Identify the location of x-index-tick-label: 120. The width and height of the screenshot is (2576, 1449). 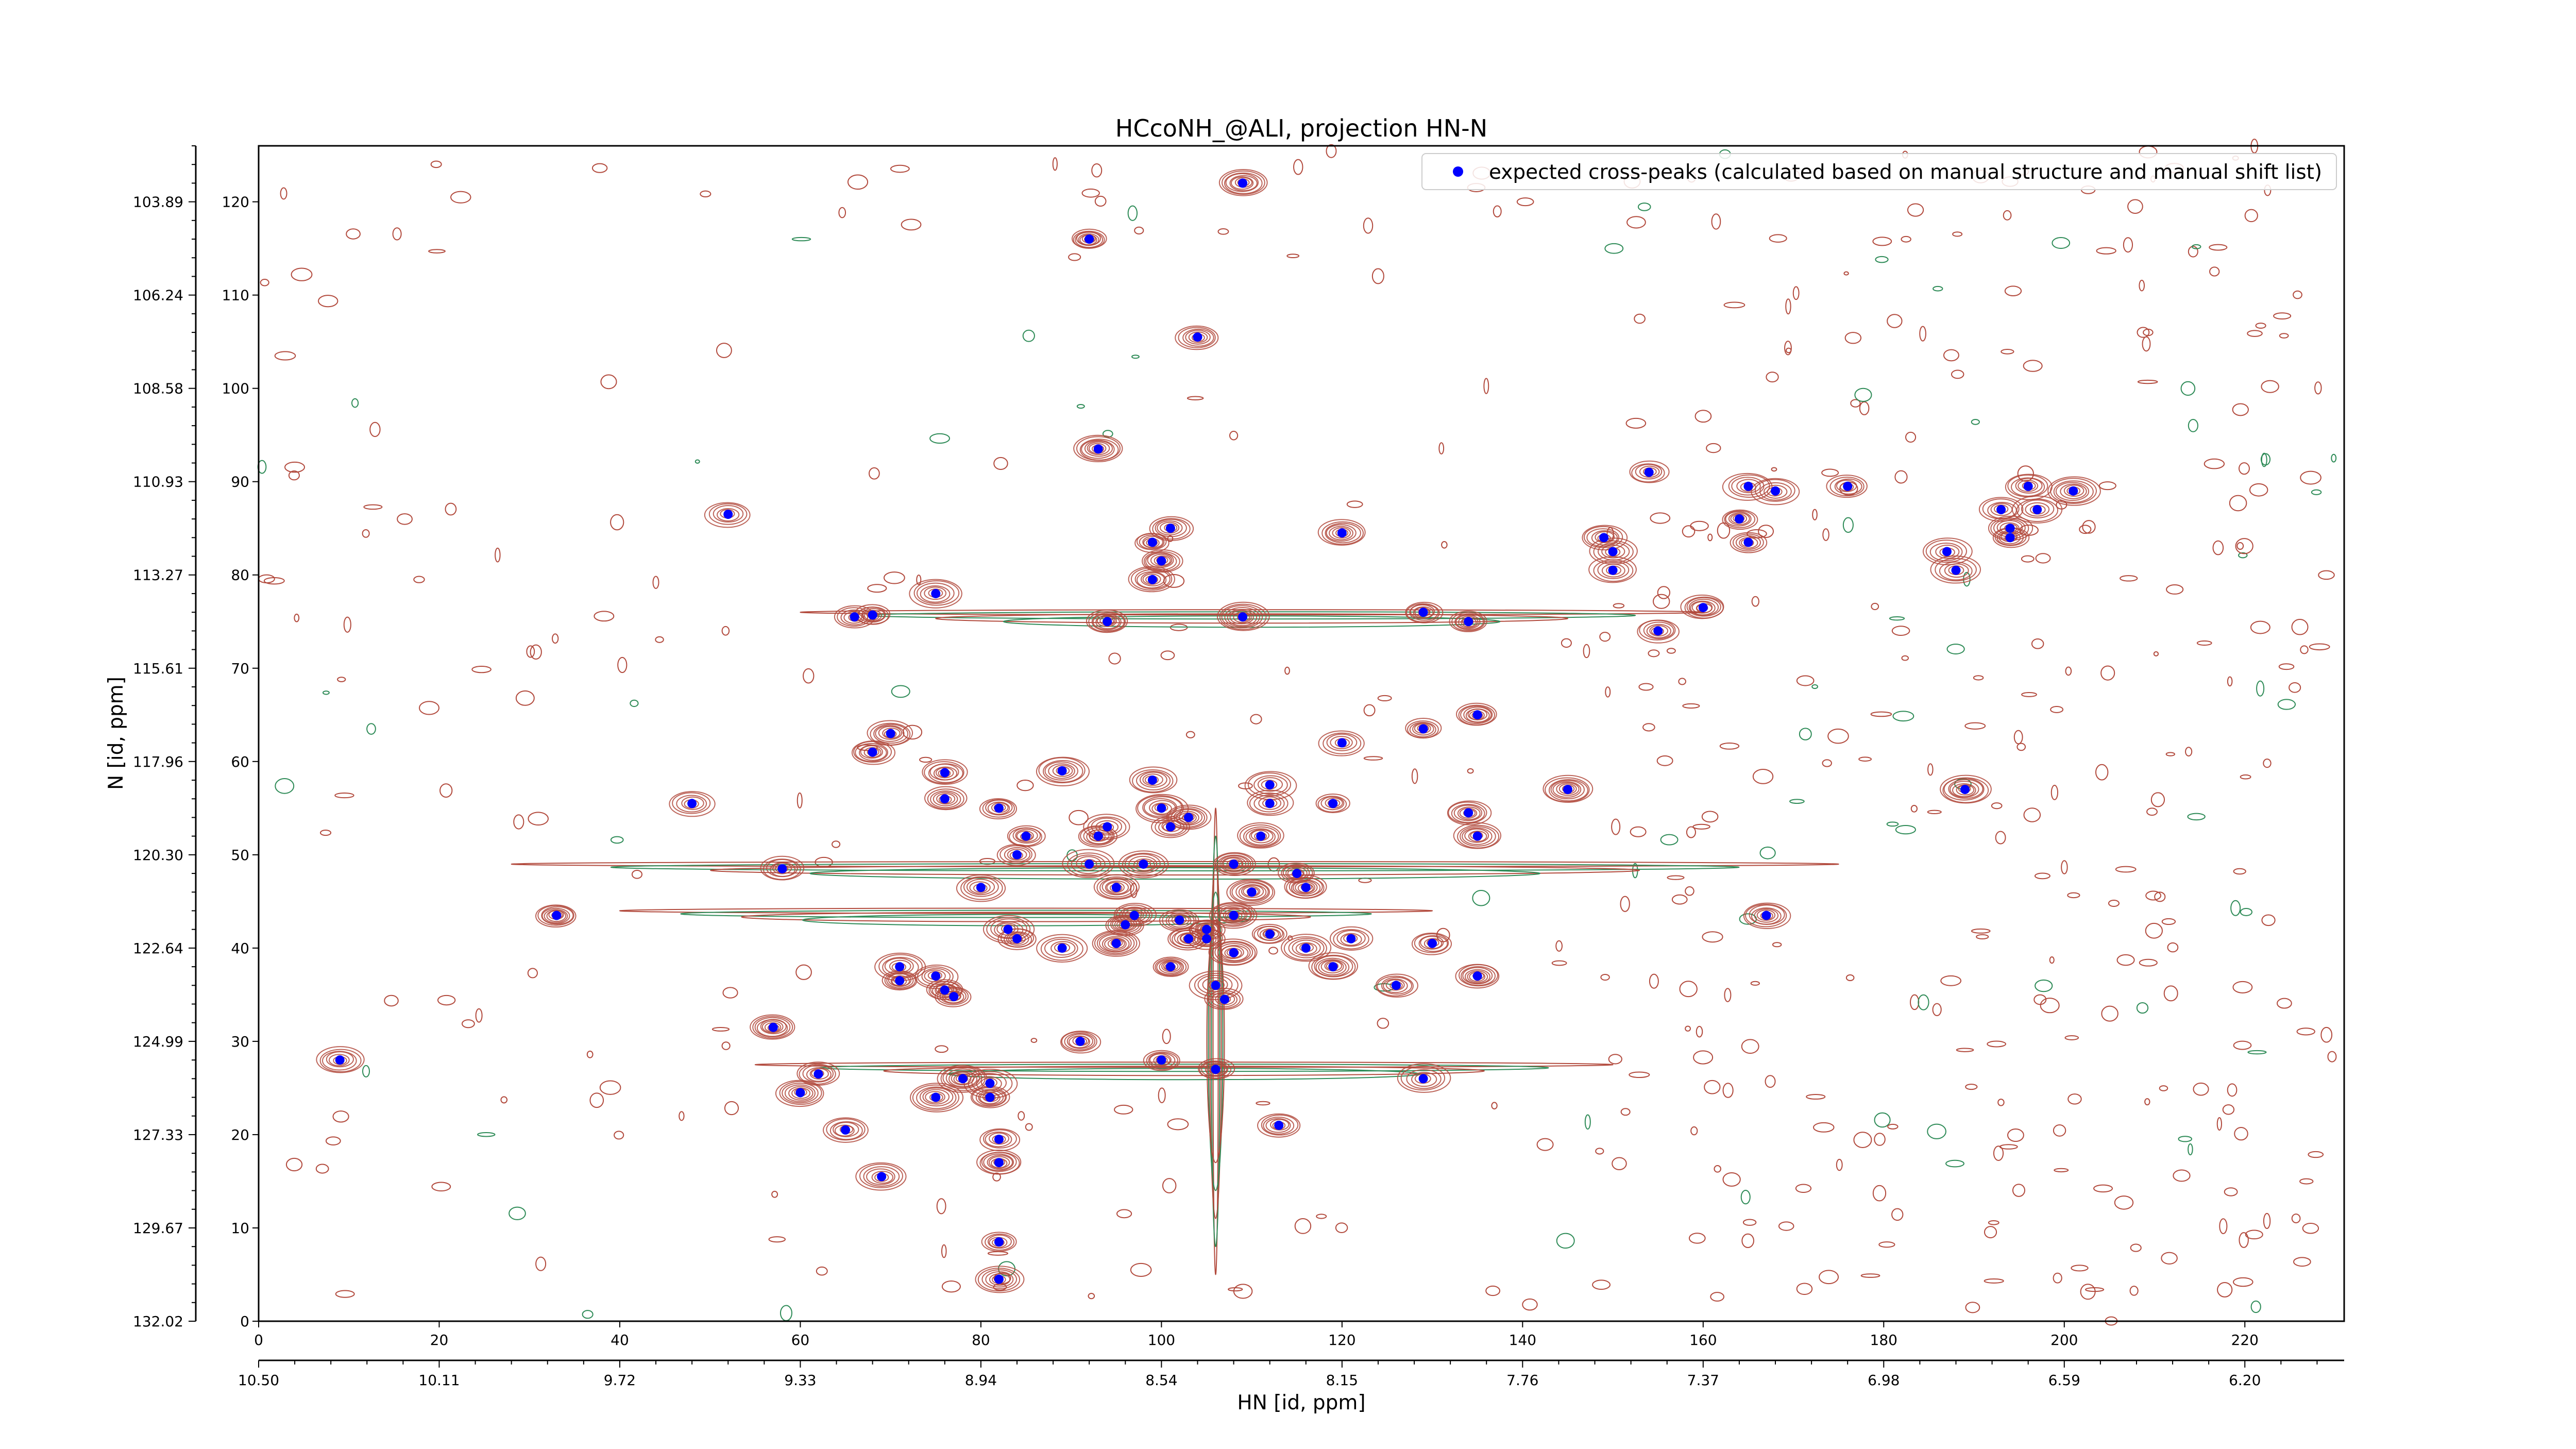
(1341, 1340).